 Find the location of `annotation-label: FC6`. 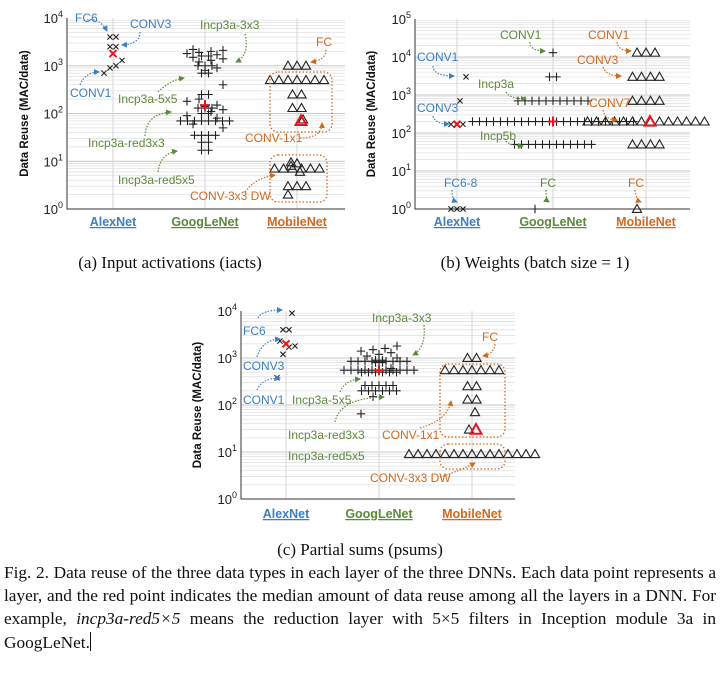

annotation-label: FC6 is located at coordinates (86, 18).